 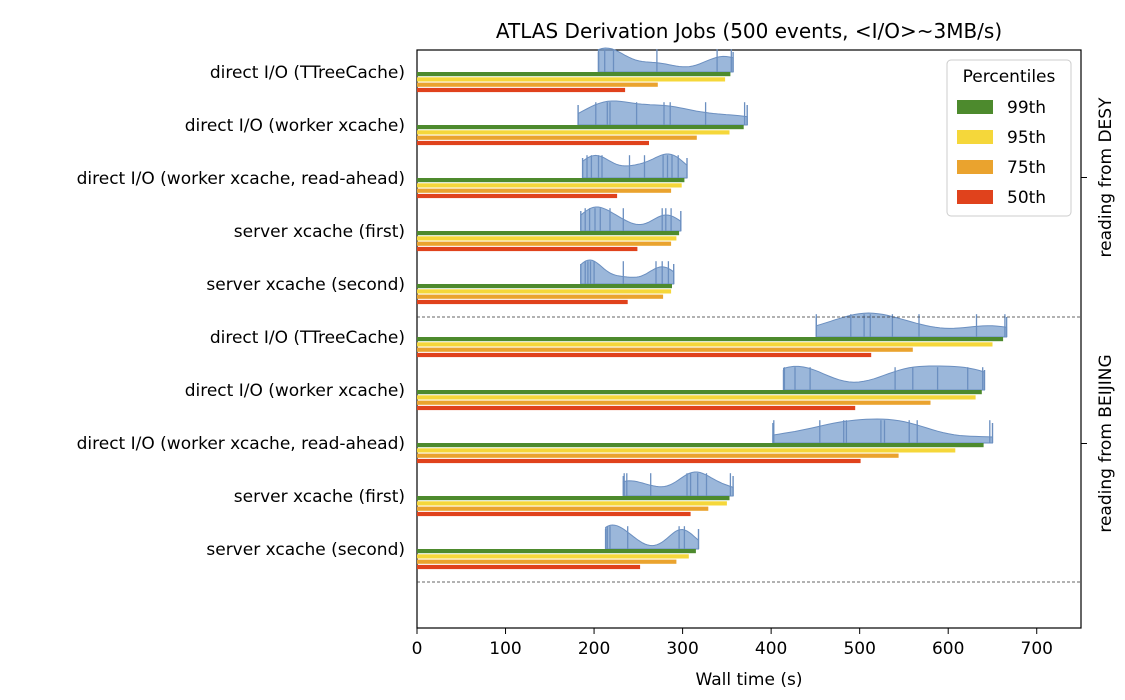 What do you see at coordinates (1037, 649) in the screenshot?
I see `x-tick-label: 700` at bounding box center [1037, 649].